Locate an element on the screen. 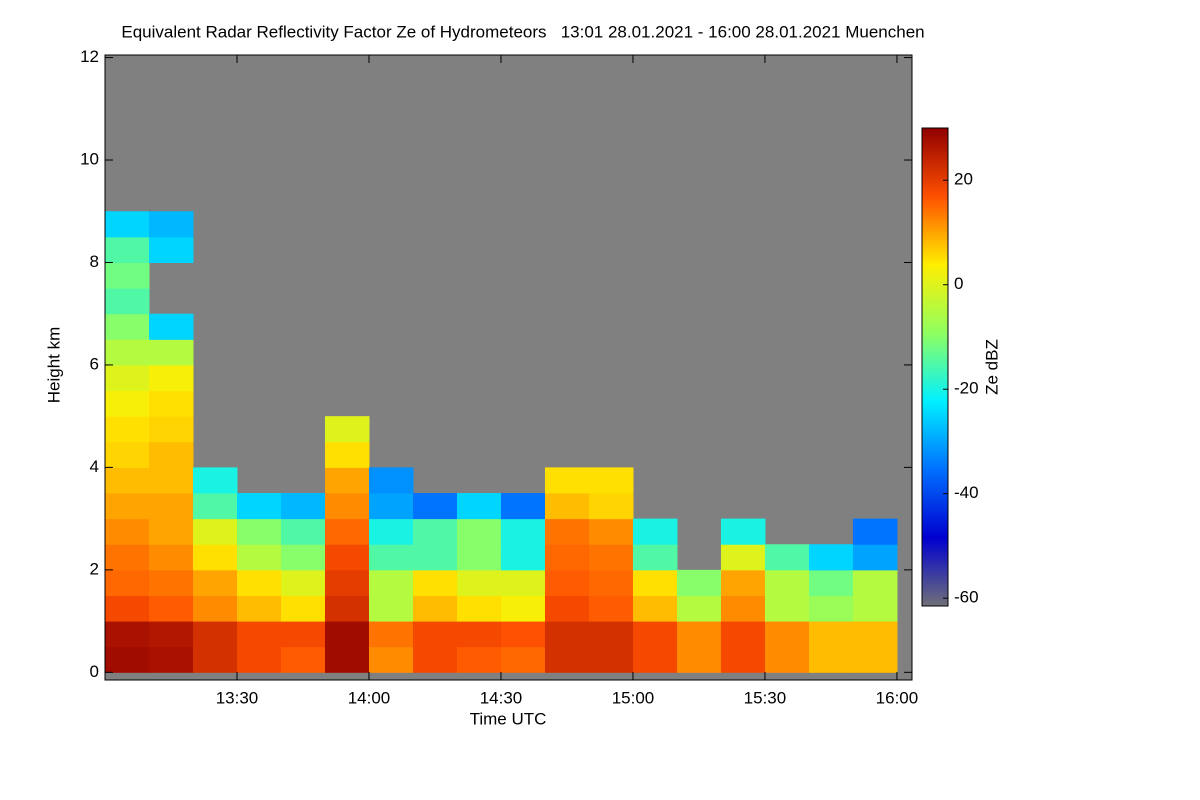 The height and width of the screenshot is (800, 1200). y-tick-label: 0 is located at coordinates (94, 671).